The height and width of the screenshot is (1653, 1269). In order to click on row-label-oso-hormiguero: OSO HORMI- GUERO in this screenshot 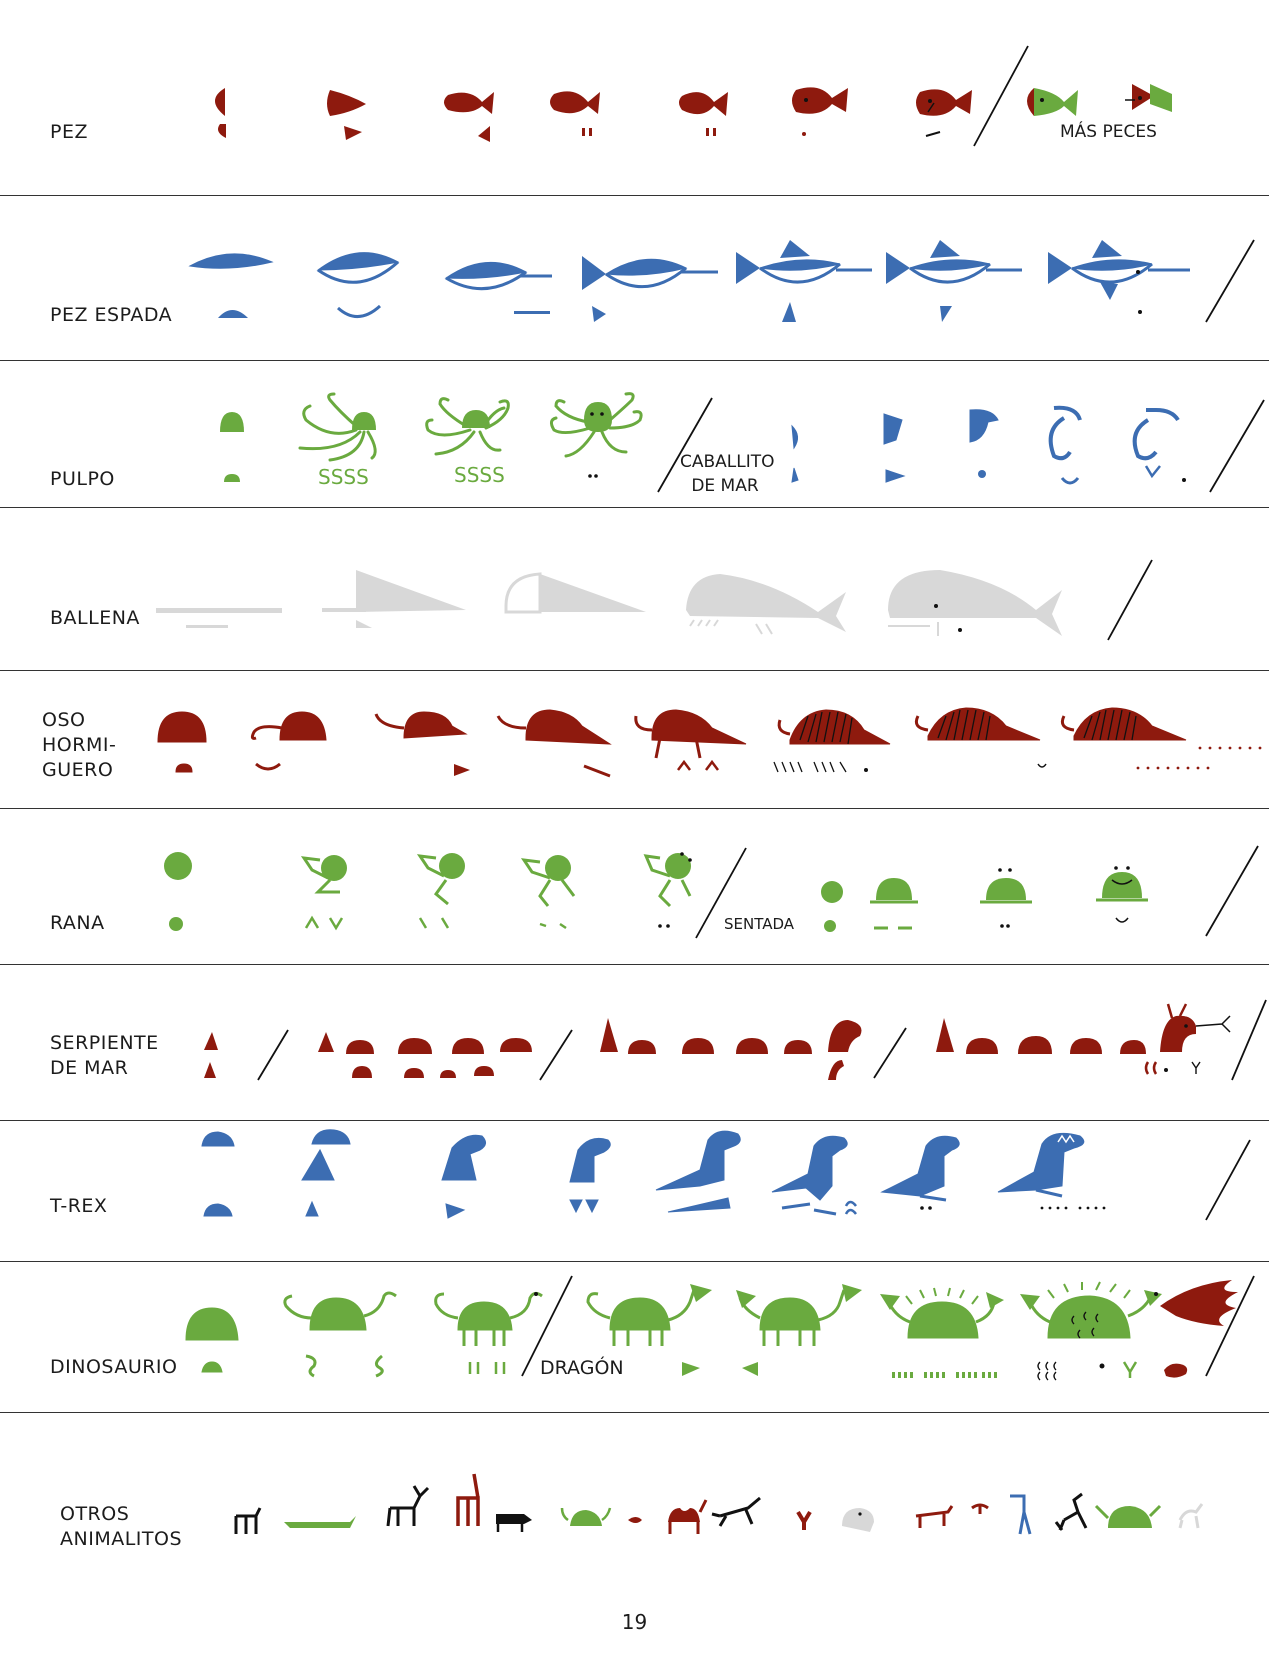, I will do `click(79, 745)`.